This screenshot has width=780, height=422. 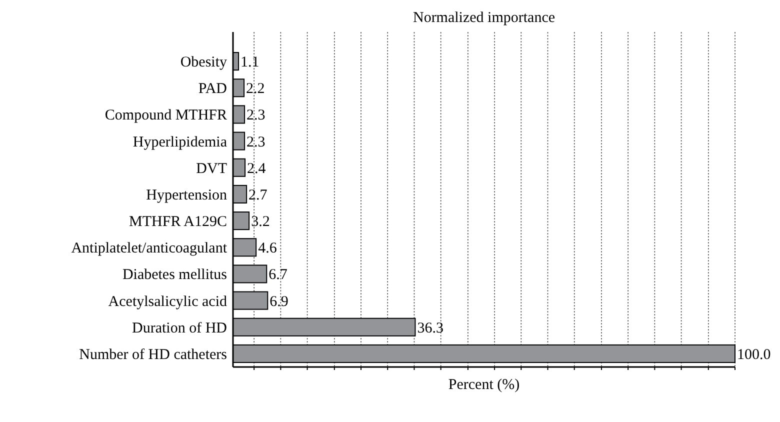 I want to click on y-tick-label: Acetylsalicylic acid, so click(x=168, y=302).